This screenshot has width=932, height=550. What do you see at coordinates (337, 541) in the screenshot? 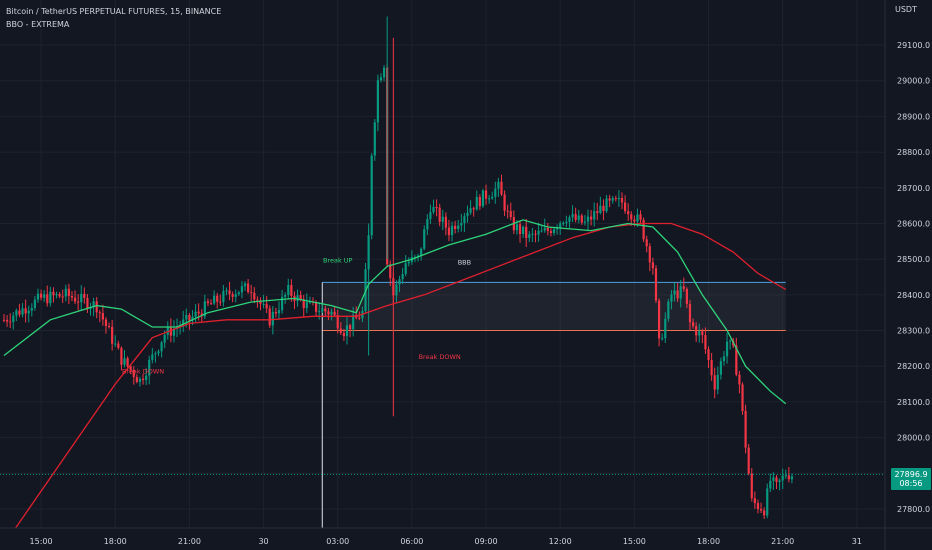
I see `x-tick-label: 03:00` at bounding box center [337, 541].